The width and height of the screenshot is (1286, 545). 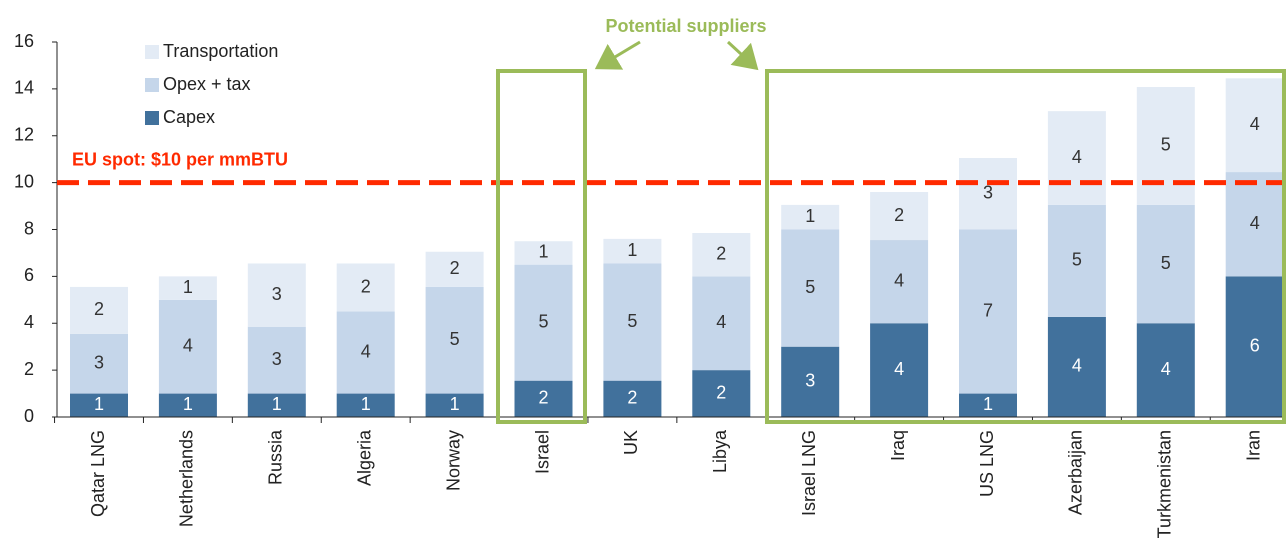 What do you see at coordinates (24, 135) in the screenshot?
I see `y-tick-label: 12` at bounding box center [24, 135].